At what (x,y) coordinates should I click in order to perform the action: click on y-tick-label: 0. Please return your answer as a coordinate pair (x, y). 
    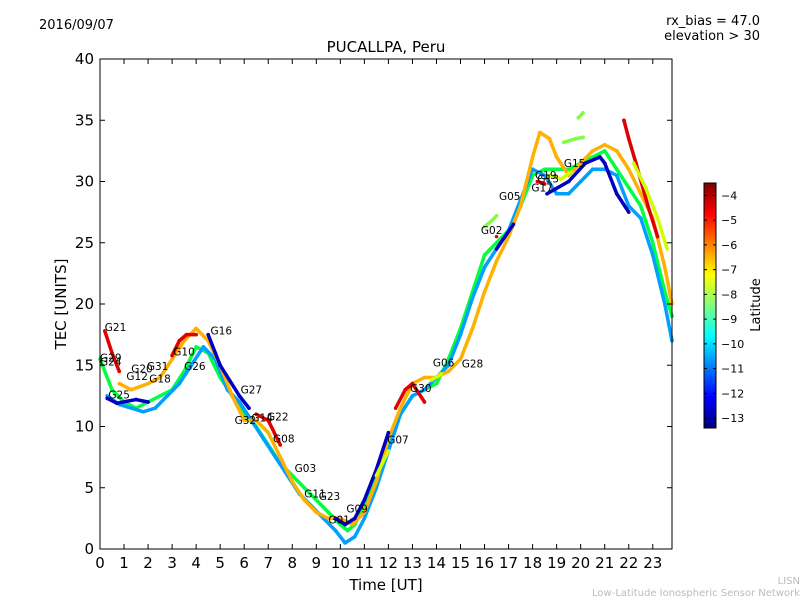
    Looking at the image, I should click on (89, 549).